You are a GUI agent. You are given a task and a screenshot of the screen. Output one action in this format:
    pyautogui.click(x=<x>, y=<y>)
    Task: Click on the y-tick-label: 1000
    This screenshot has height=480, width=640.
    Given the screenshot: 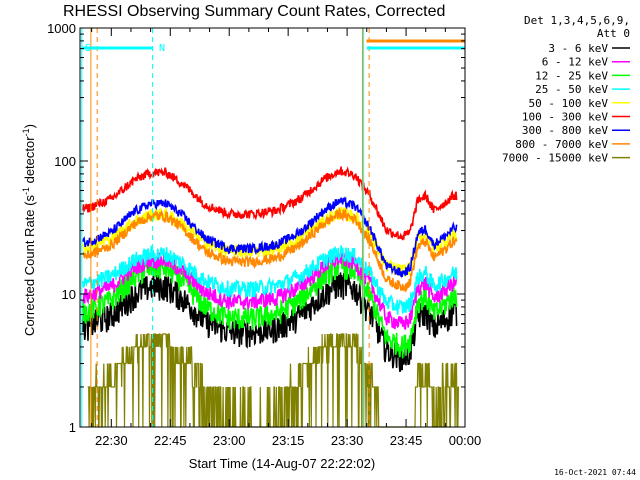 What is the action you would take?
    pyautogui.click(x=61, y=28)
    